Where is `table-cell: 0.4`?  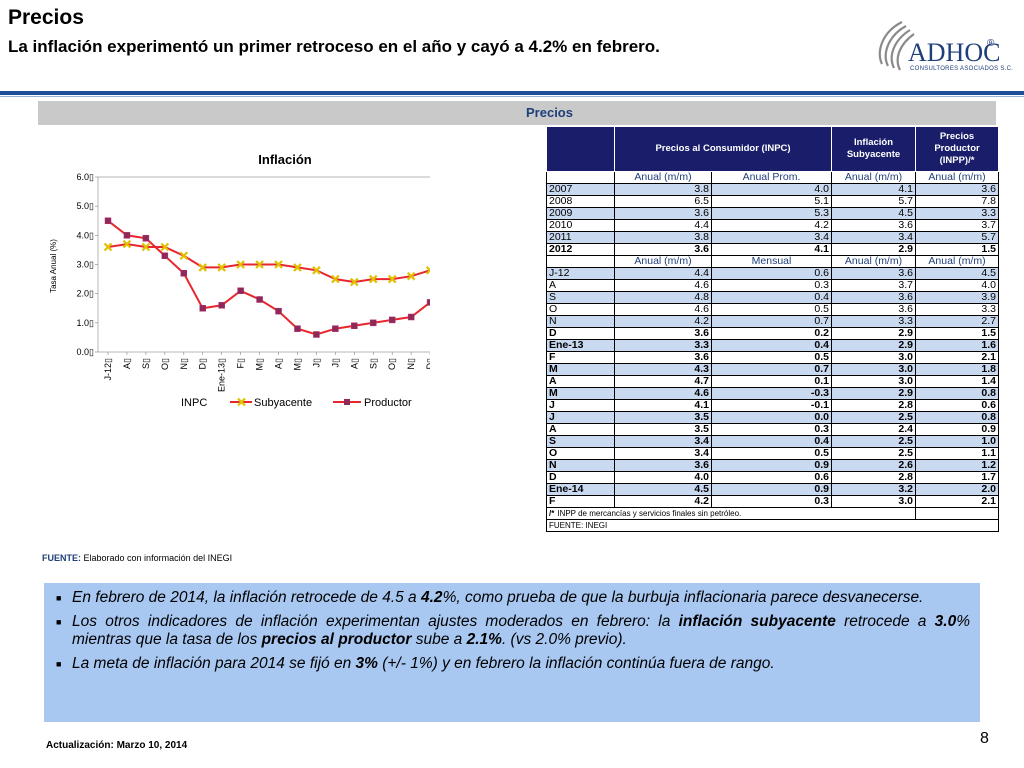
table-cell: 0.4 is located at coordinates (771, 441).